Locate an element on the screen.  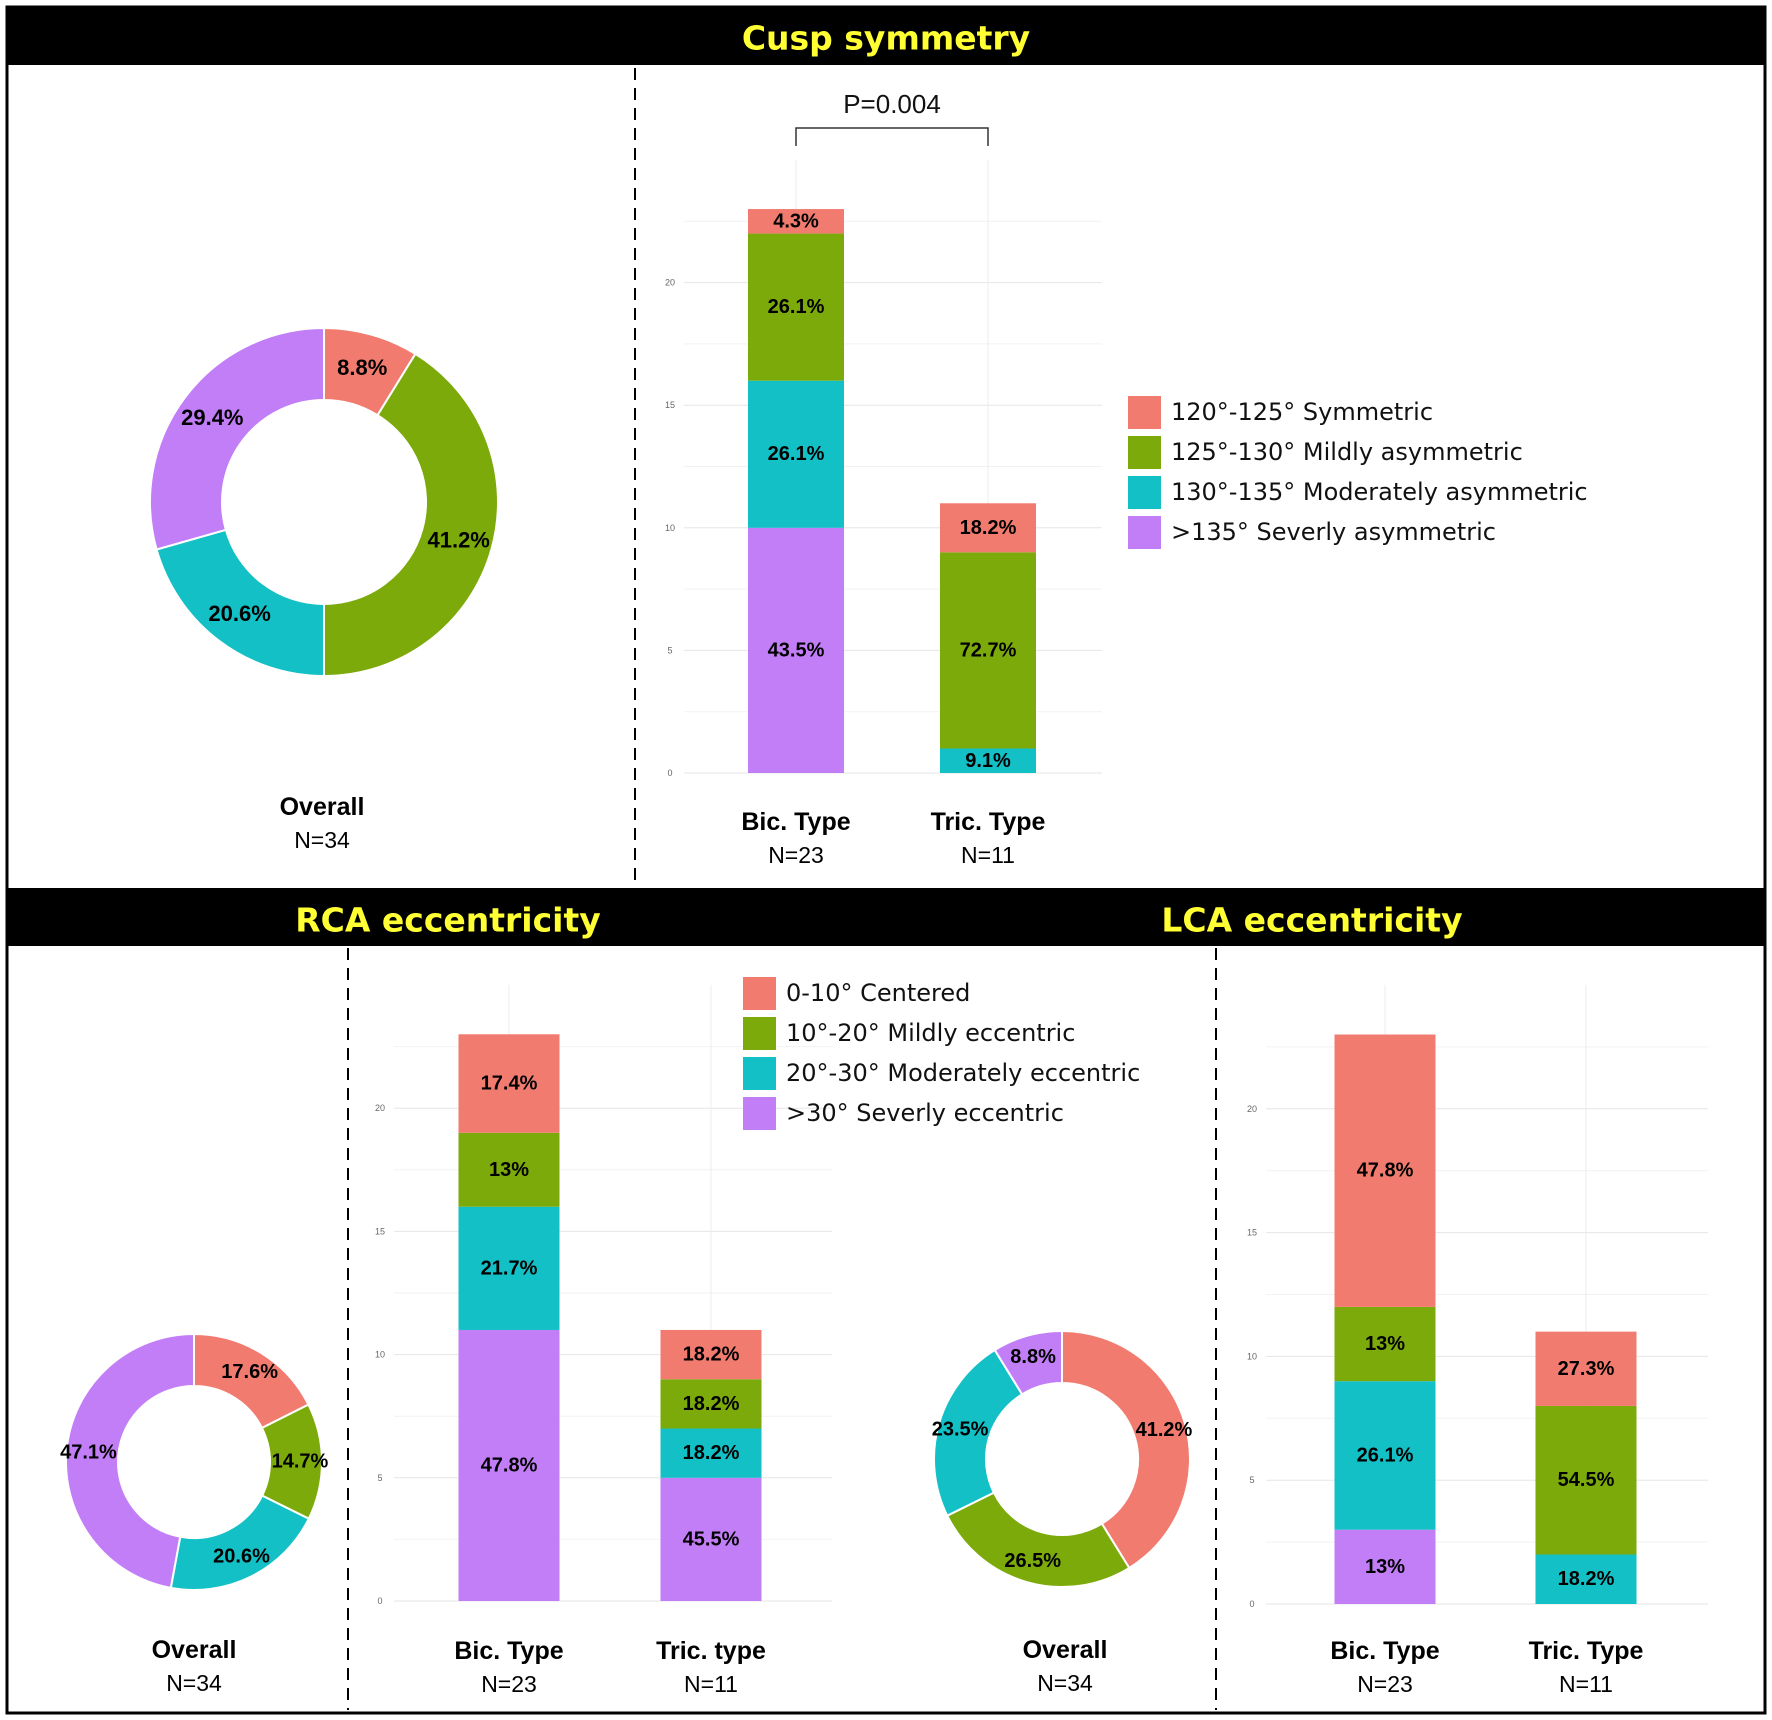
slice-label: 17.6% is located at coordinates (249, 1372).